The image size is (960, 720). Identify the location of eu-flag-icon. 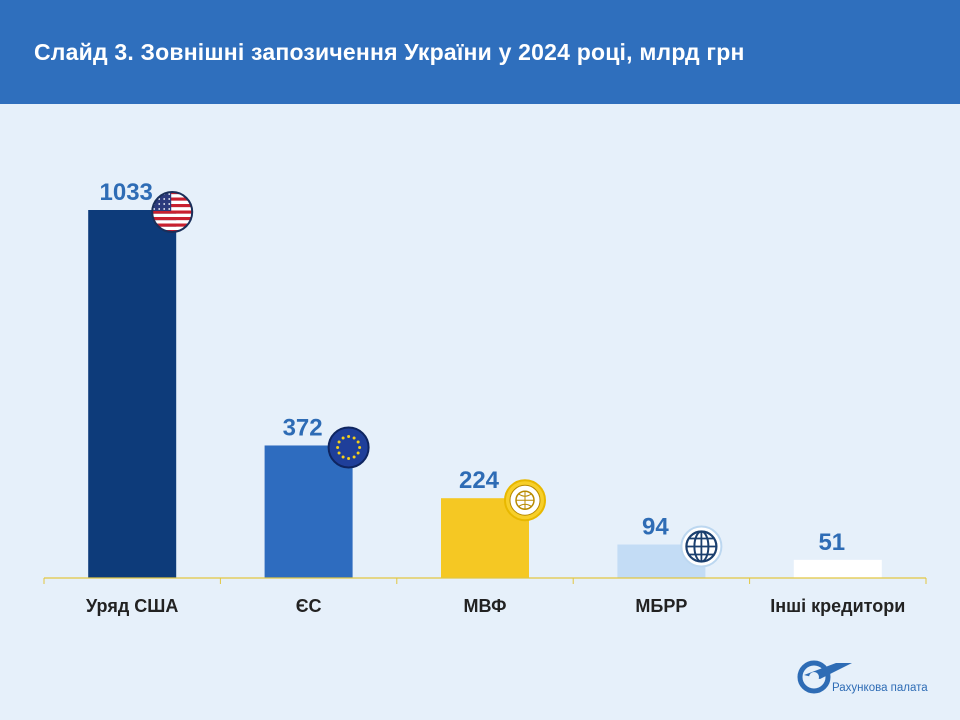
(348, 447).